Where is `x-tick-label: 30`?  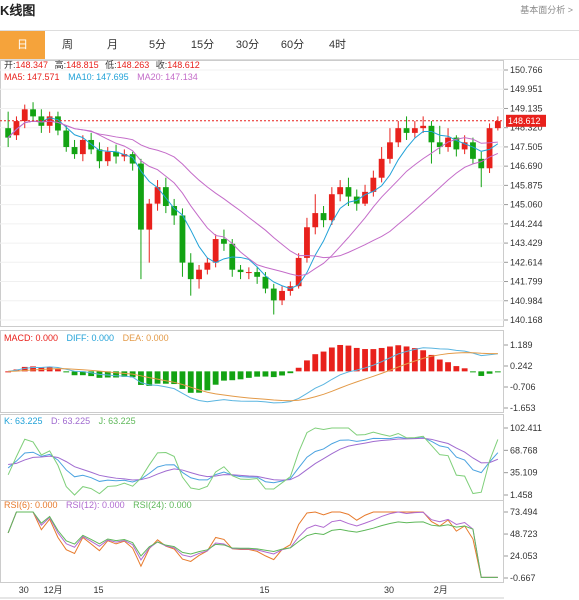 x-tick-label: 30 is located at coordinates (389, 590).